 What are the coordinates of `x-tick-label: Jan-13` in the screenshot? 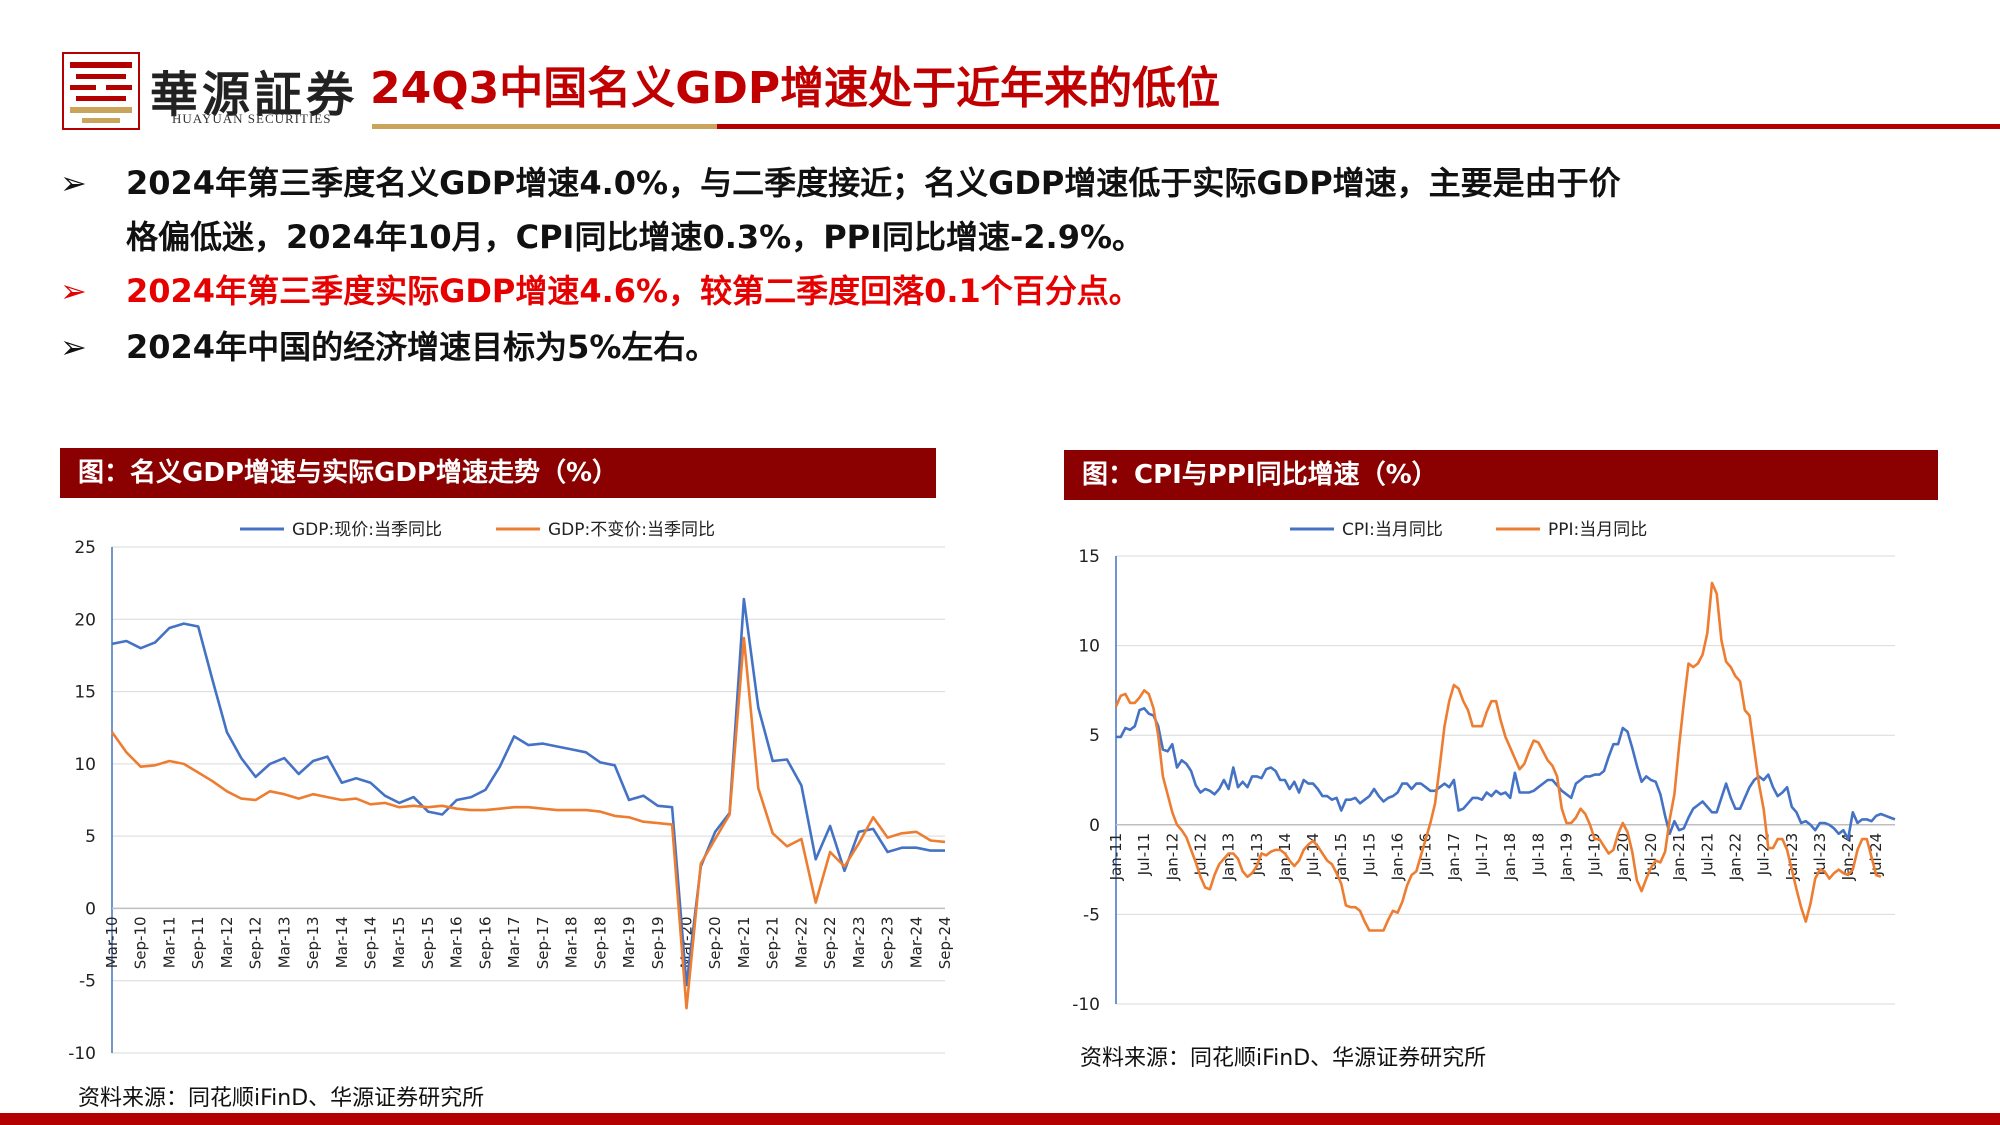 It's located at (1229, 857).